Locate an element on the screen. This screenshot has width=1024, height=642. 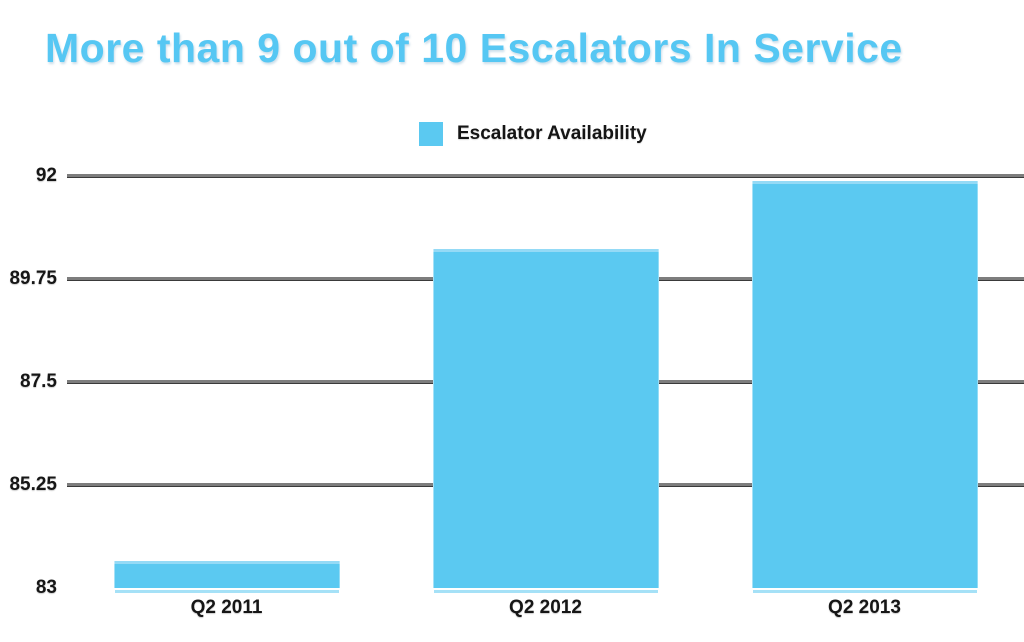
bar-q2-2012 is located at coordinates (545, 421).